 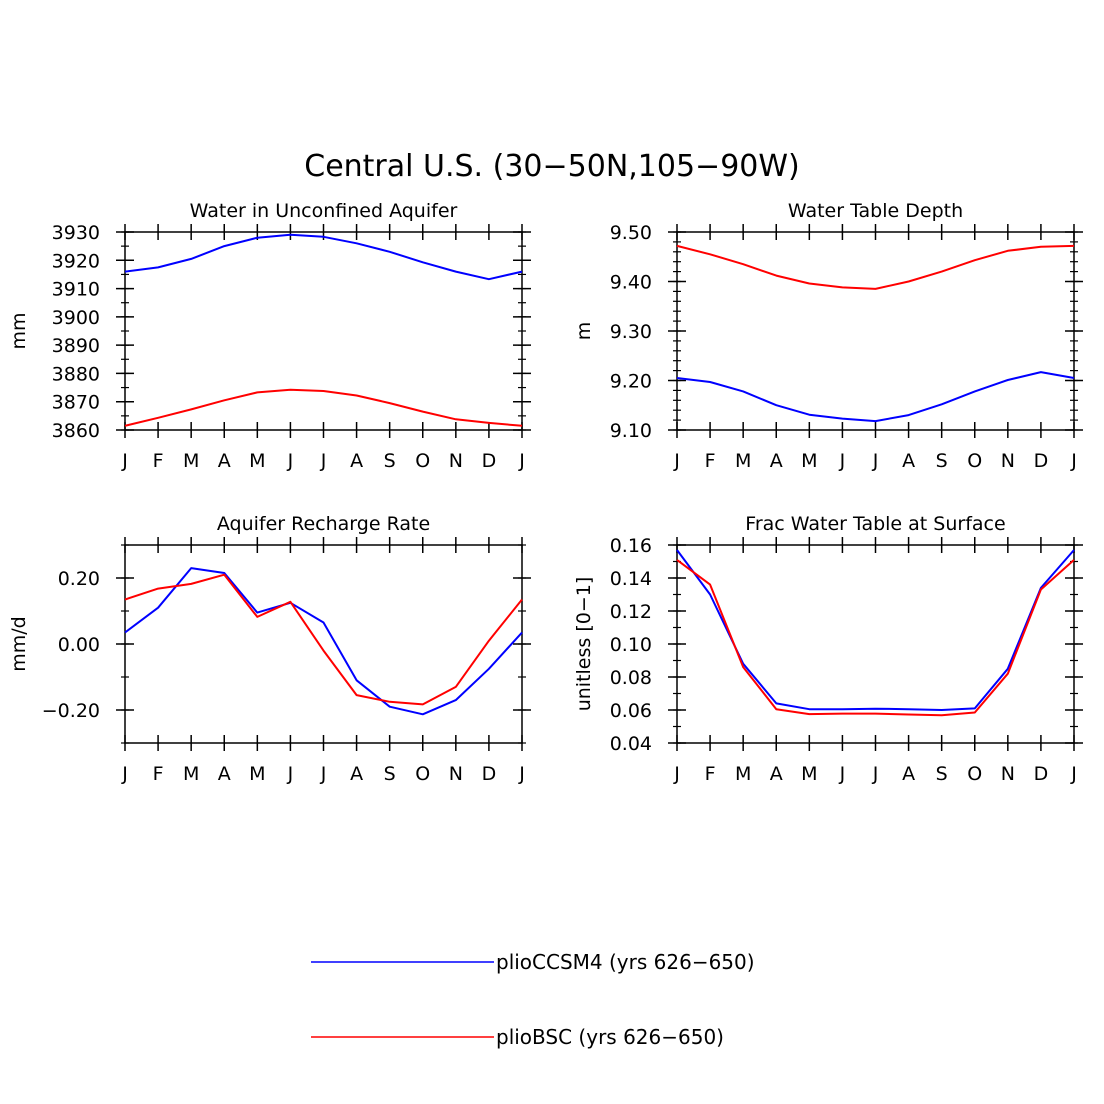 I want to click on y-tick-label: 0.00, so click(x=79, y=645).